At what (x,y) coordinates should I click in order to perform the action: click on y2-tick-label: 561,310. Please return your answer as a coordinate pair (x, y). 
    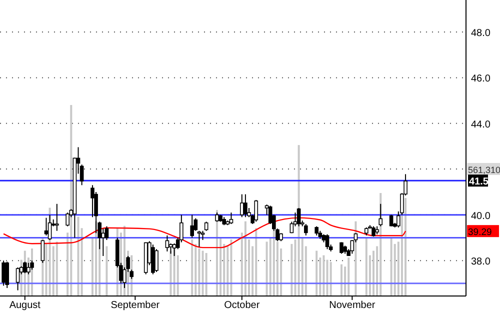
    Looking at the image, I should click on (484, 169).